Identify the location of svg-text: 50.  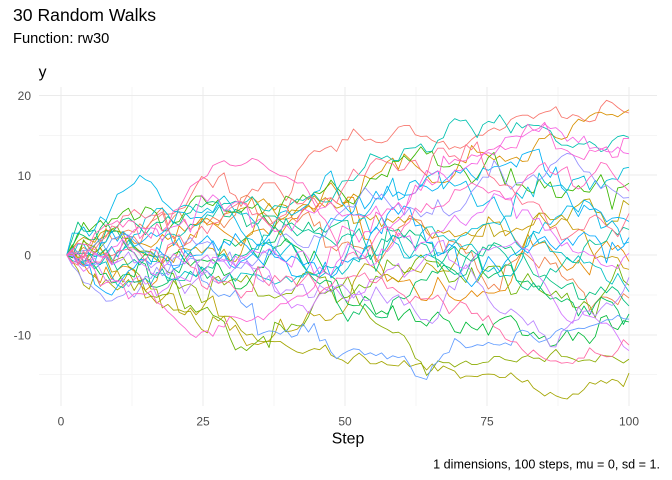
(345, 422).